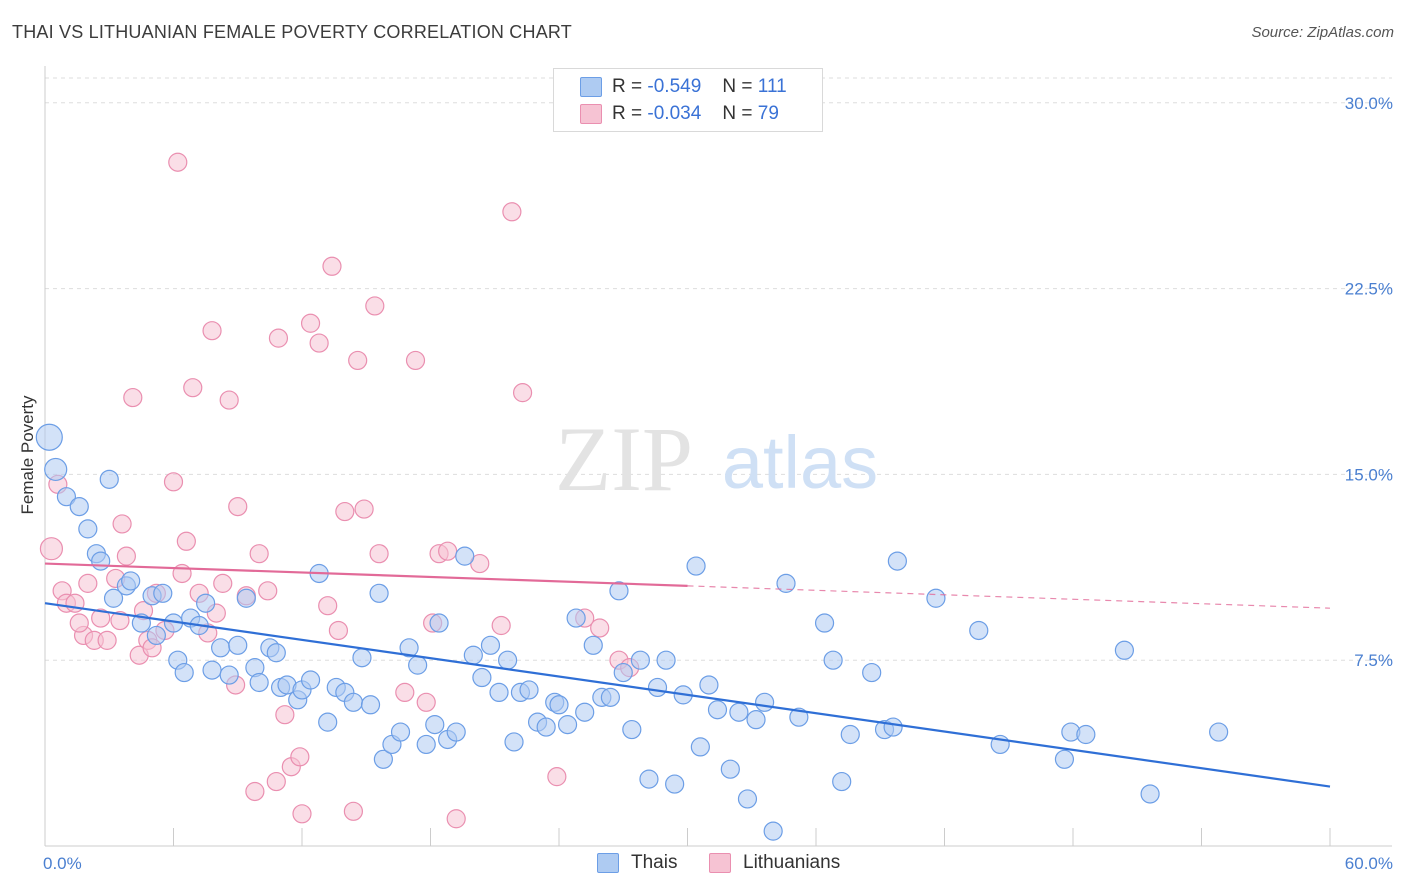 Image resolution: width=1406 pixels, height=892 pixels. What do you see at coordinates (608, 863) in the screenshot?
I see `legend-swatch-thais` at bounding box center [608, 863].